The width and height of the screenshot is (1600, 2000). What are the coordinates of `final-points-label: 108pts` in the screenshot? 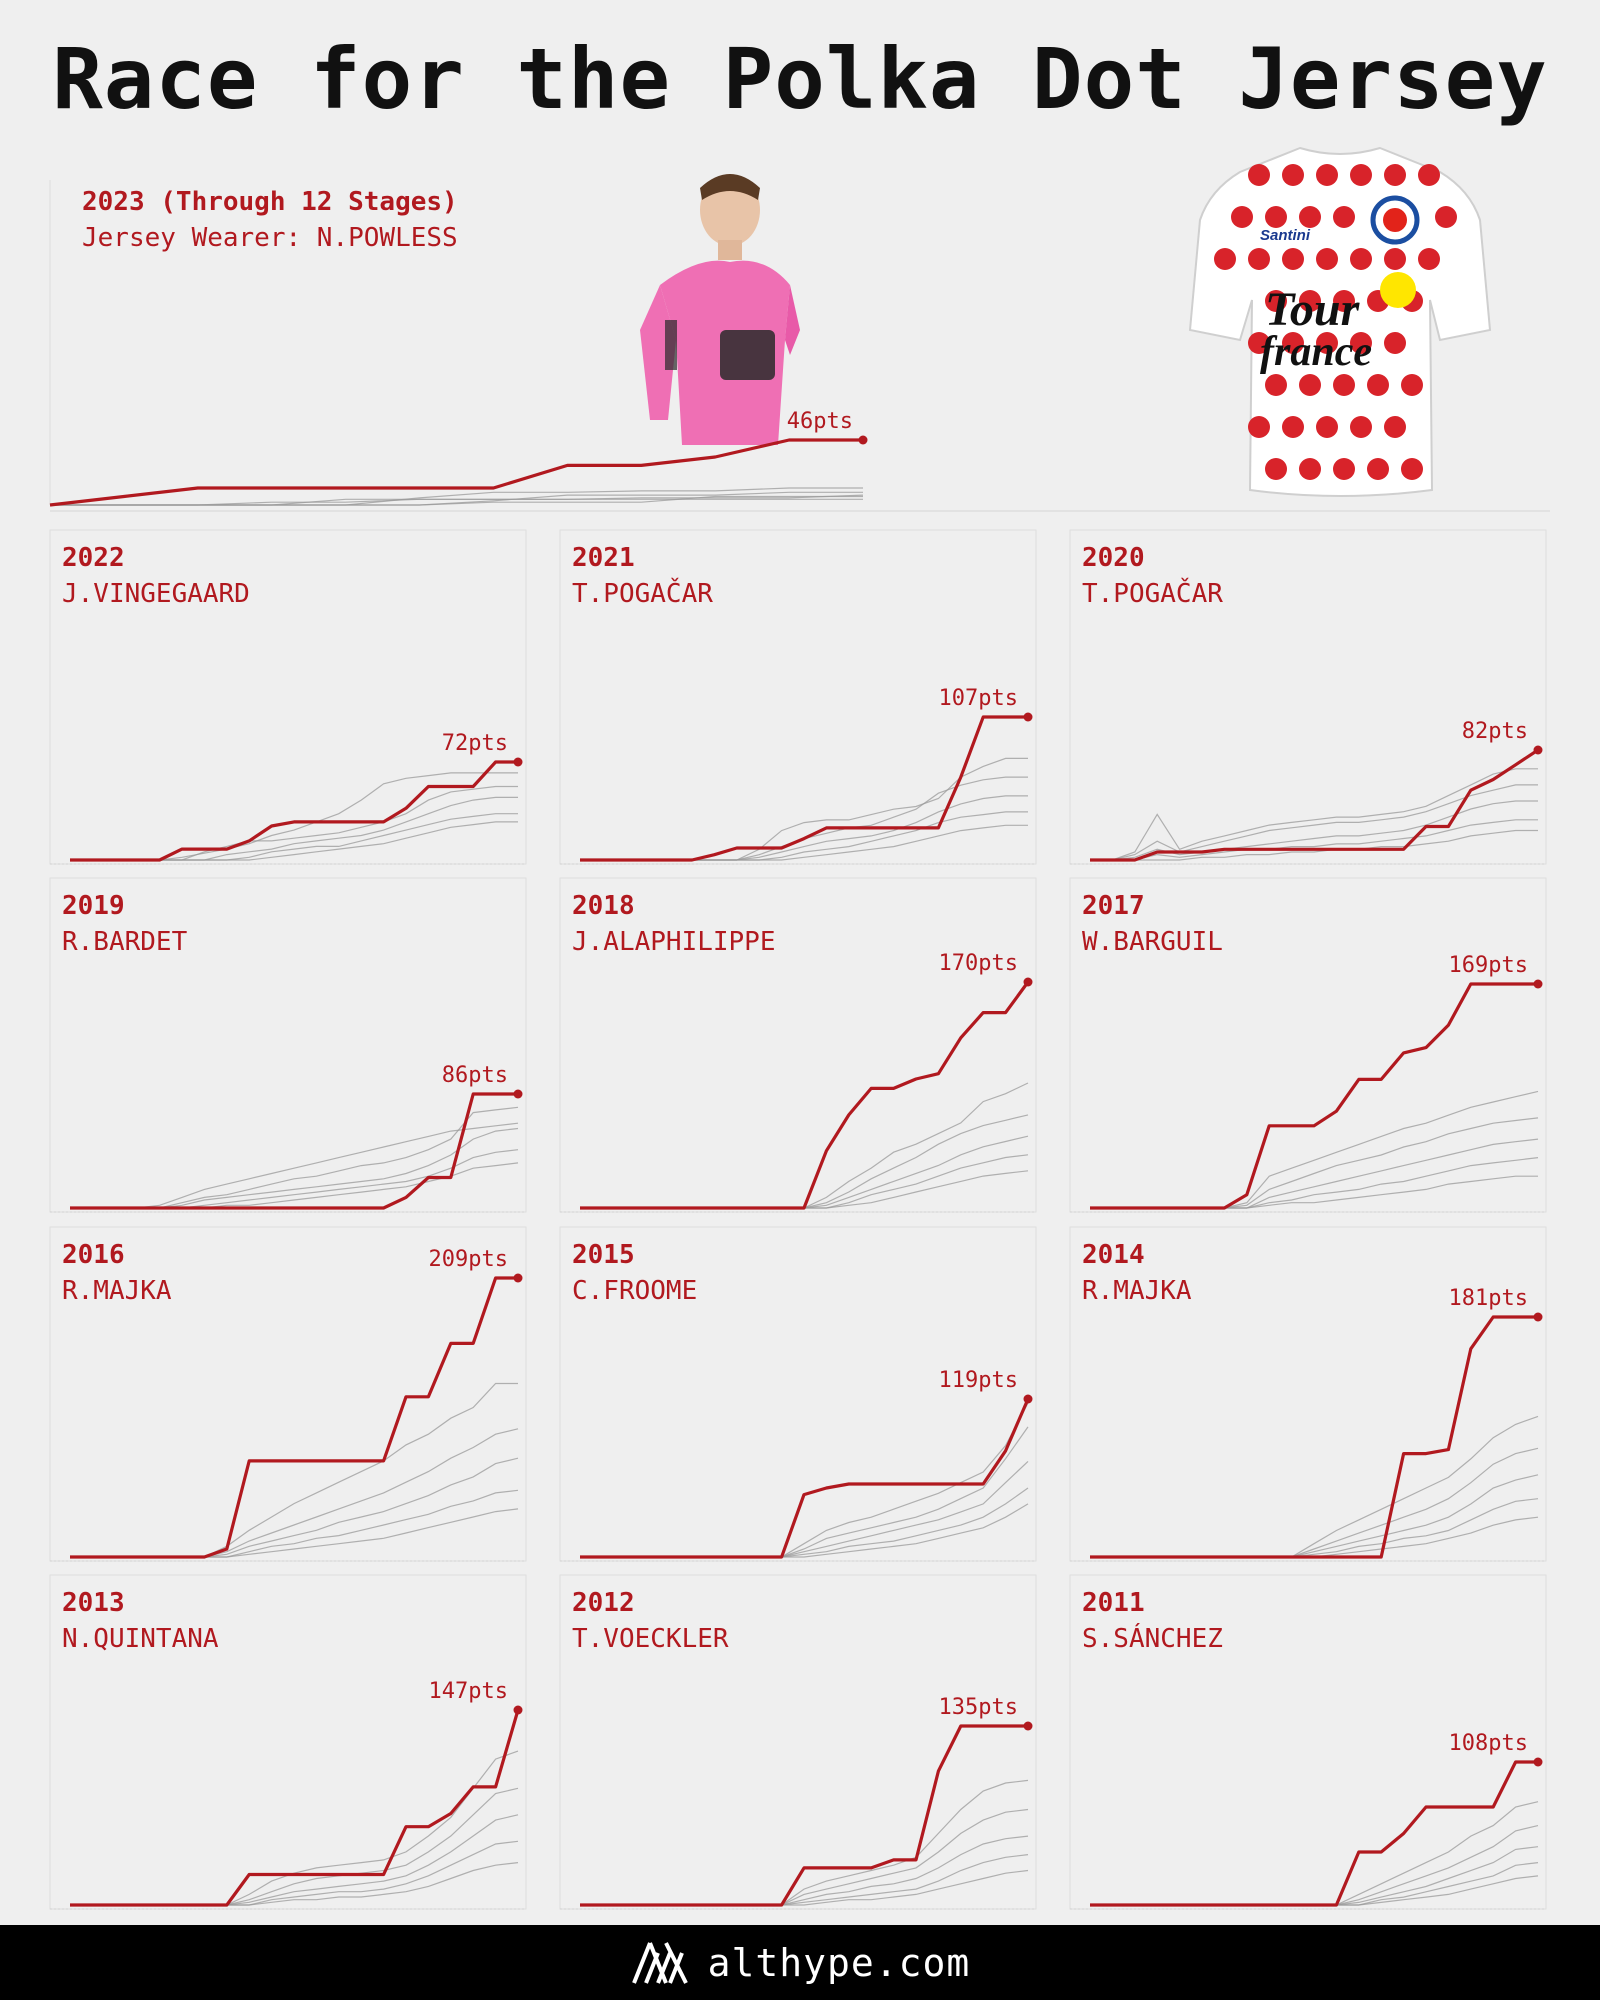 It's located at (1488, 1743).